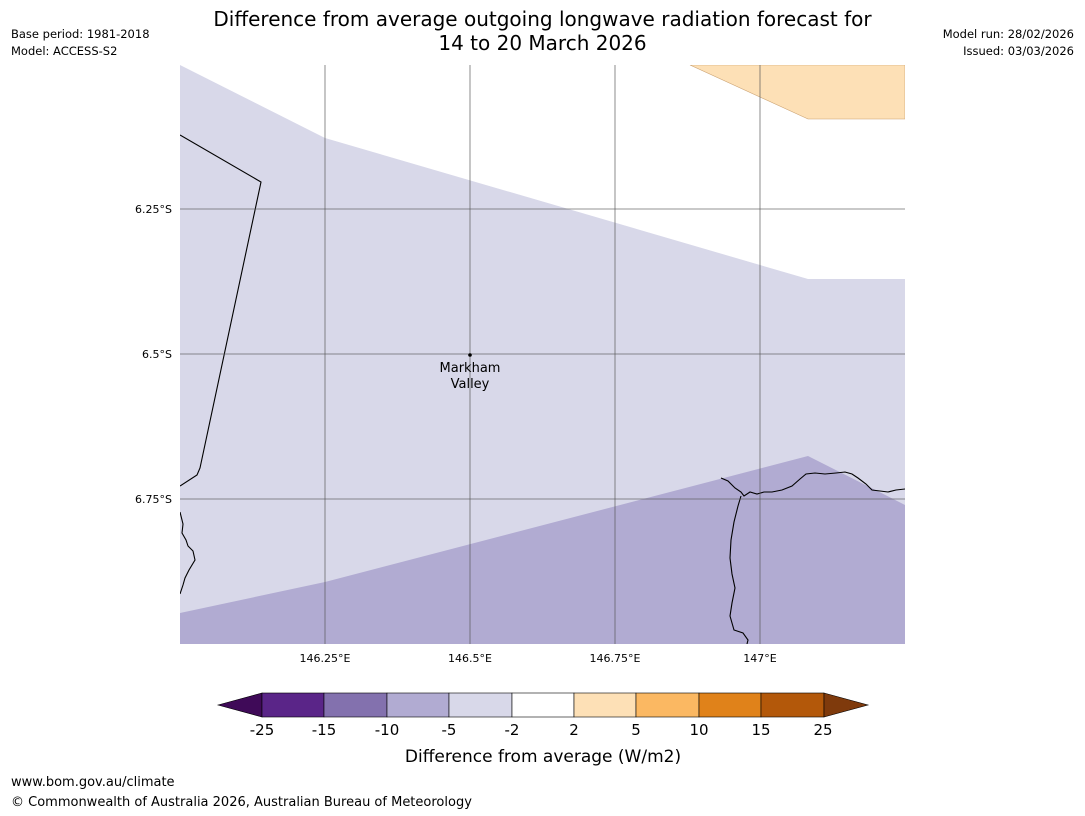 The height and width of the screenshot is (816, 1085). I want to click on issued-date: Issued: 03/03/2026, so click(1018, 51).